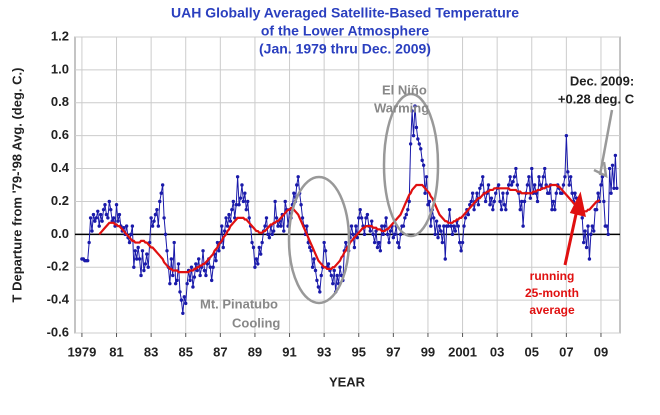  Describe the element at coordinates (60, 101) in the screenshot. I see `y-tick-label: 0.8` at that location.